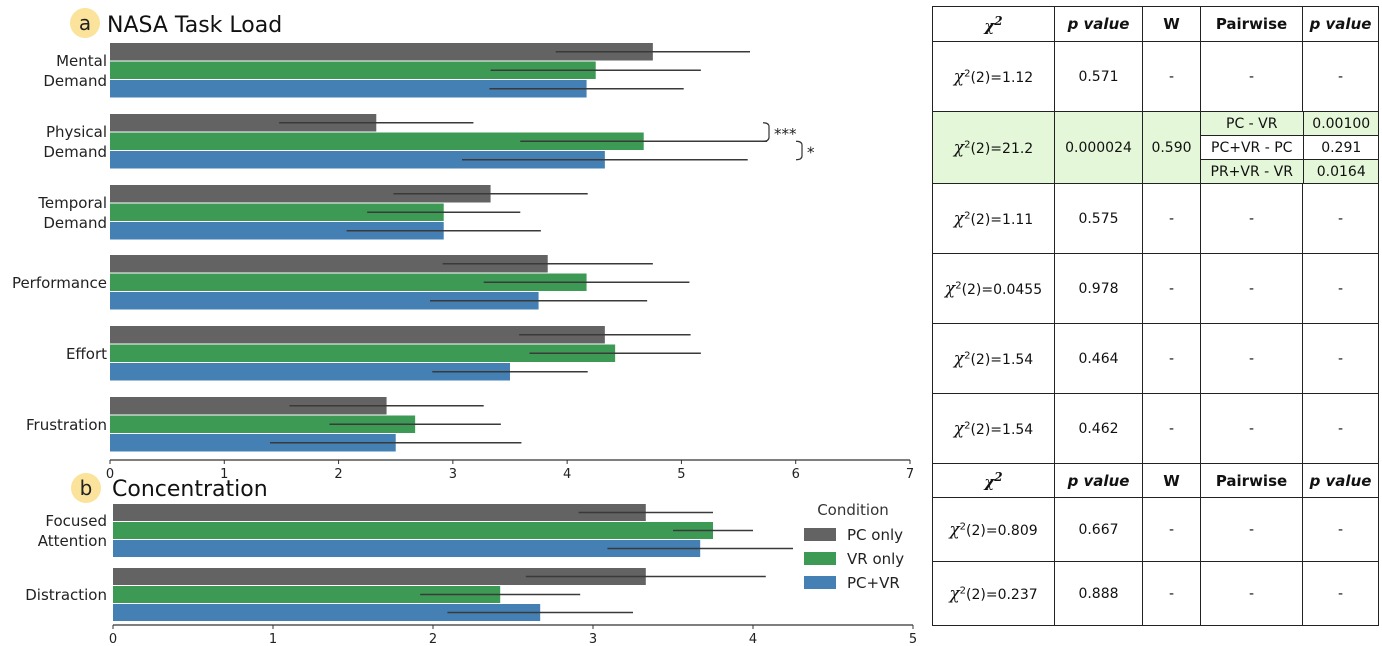 This screenshot has width=1382, height=646. I want to click on pairwise-cell: PR+VR - VR, so click(1252, 171).